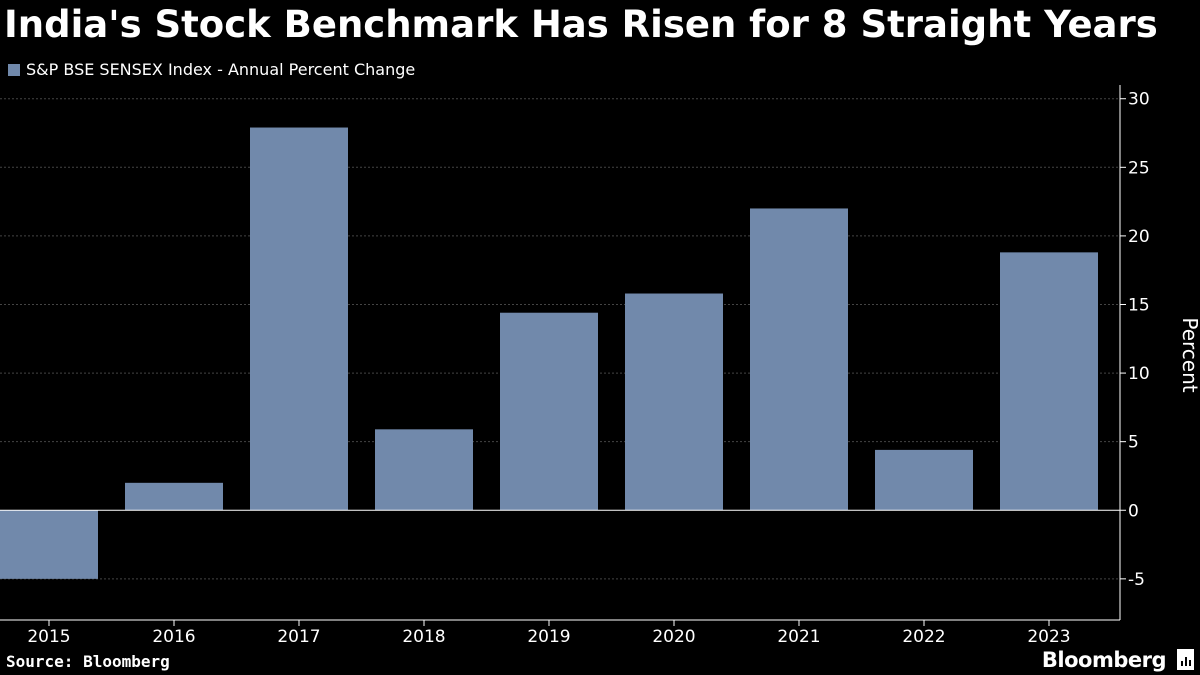 The width and height of the screenshot is (1200, 675). Describe the element at coordinates (1048, 637) in the screenshot. I see `x-tick-label: 2023` at that location.